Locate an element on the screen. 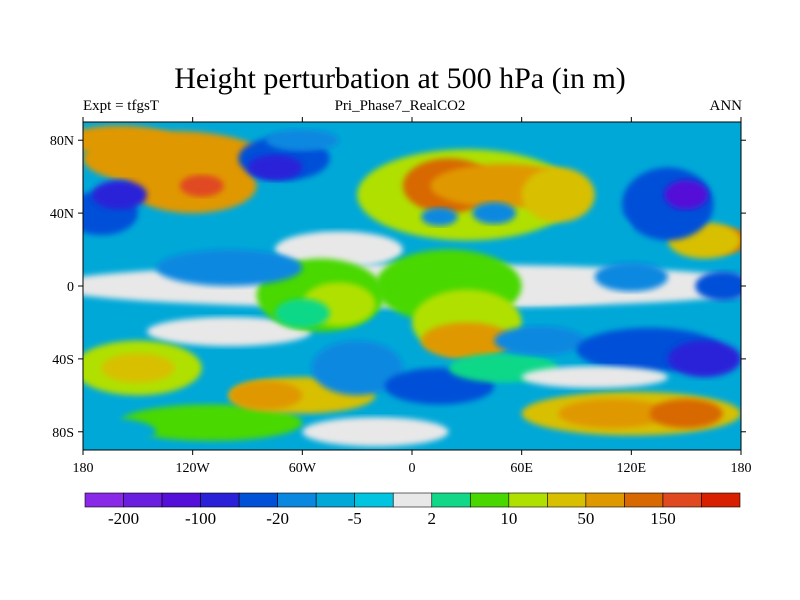  experiment-label: Expt = tfgsT is located at coordinates (121, 106).